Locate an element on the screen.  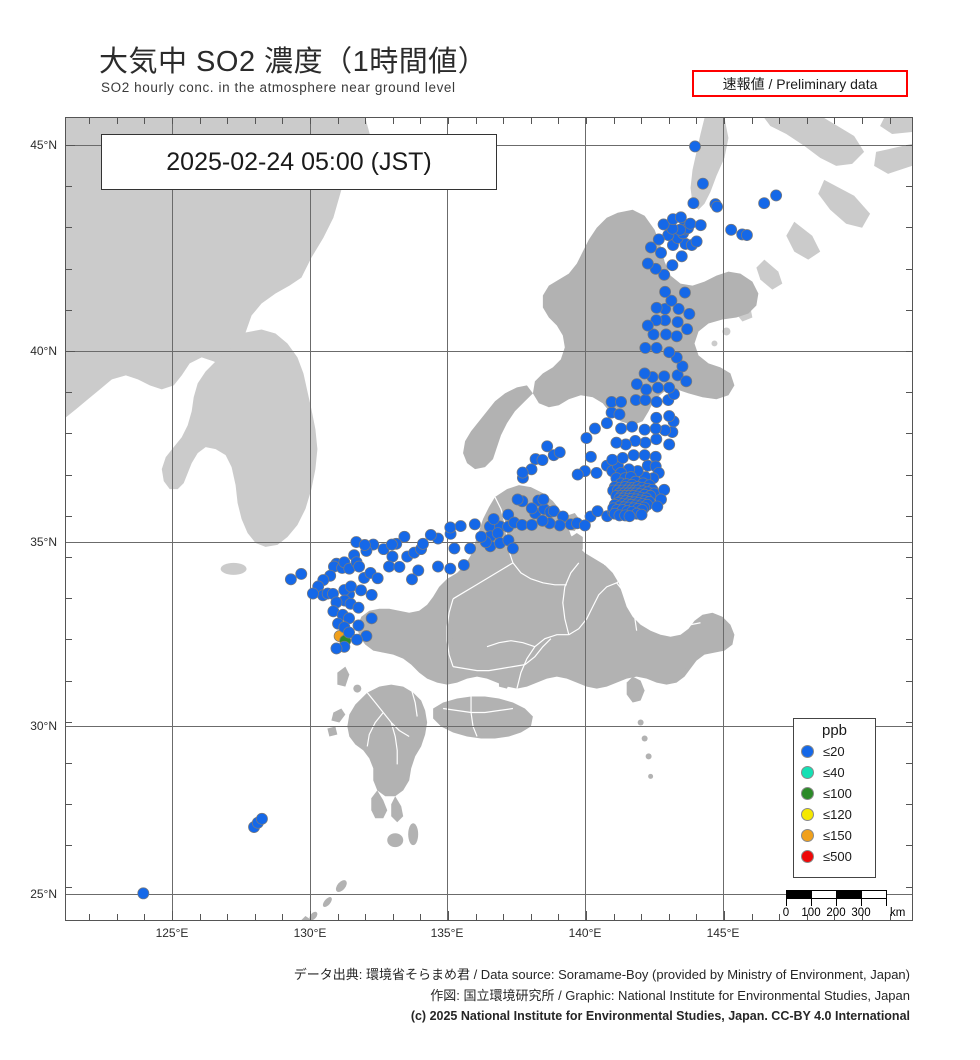
legend-item-4: ≤150 is located at coordinates (834, 835).